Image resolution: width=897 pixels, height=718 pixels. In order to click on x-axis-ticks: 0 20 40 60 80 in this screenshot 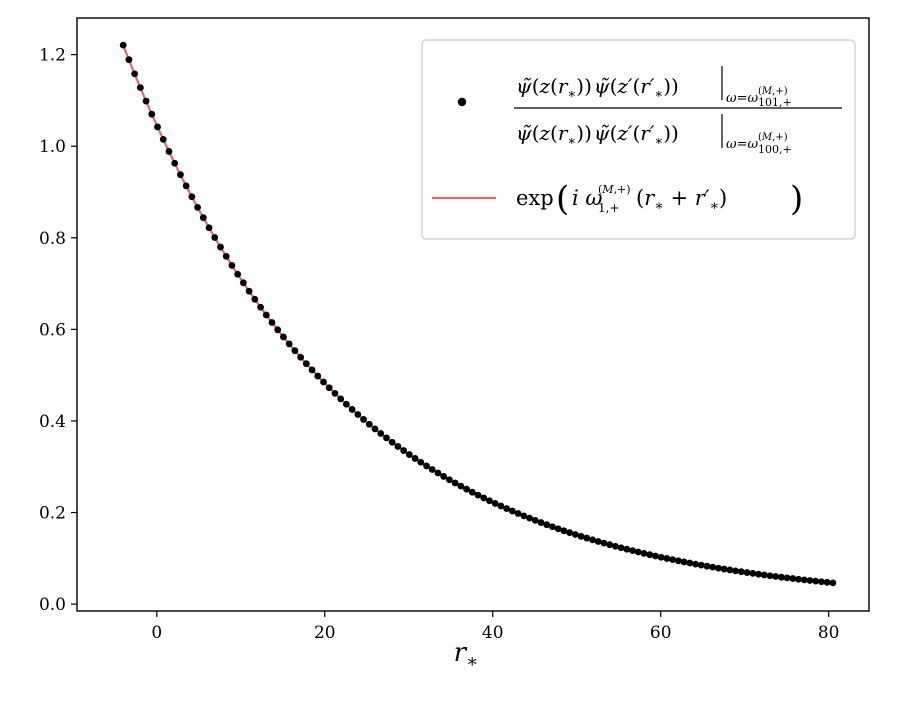, I will do `click(495, 627)`.